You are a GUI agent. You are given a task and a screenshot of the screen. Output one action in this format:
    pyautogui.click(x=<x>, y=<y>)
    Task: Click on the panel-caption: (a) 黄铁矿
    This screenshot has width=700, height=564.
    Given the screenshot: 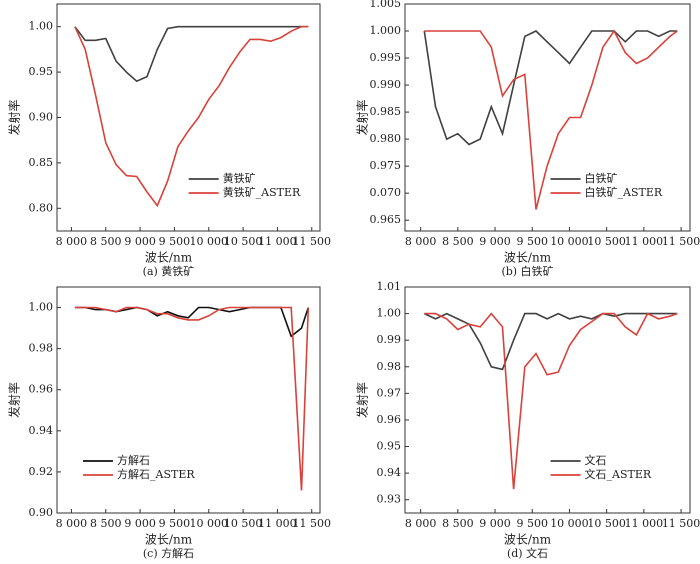 What is the action you would take?
    pyautogui.click(x=169, y=271)
    